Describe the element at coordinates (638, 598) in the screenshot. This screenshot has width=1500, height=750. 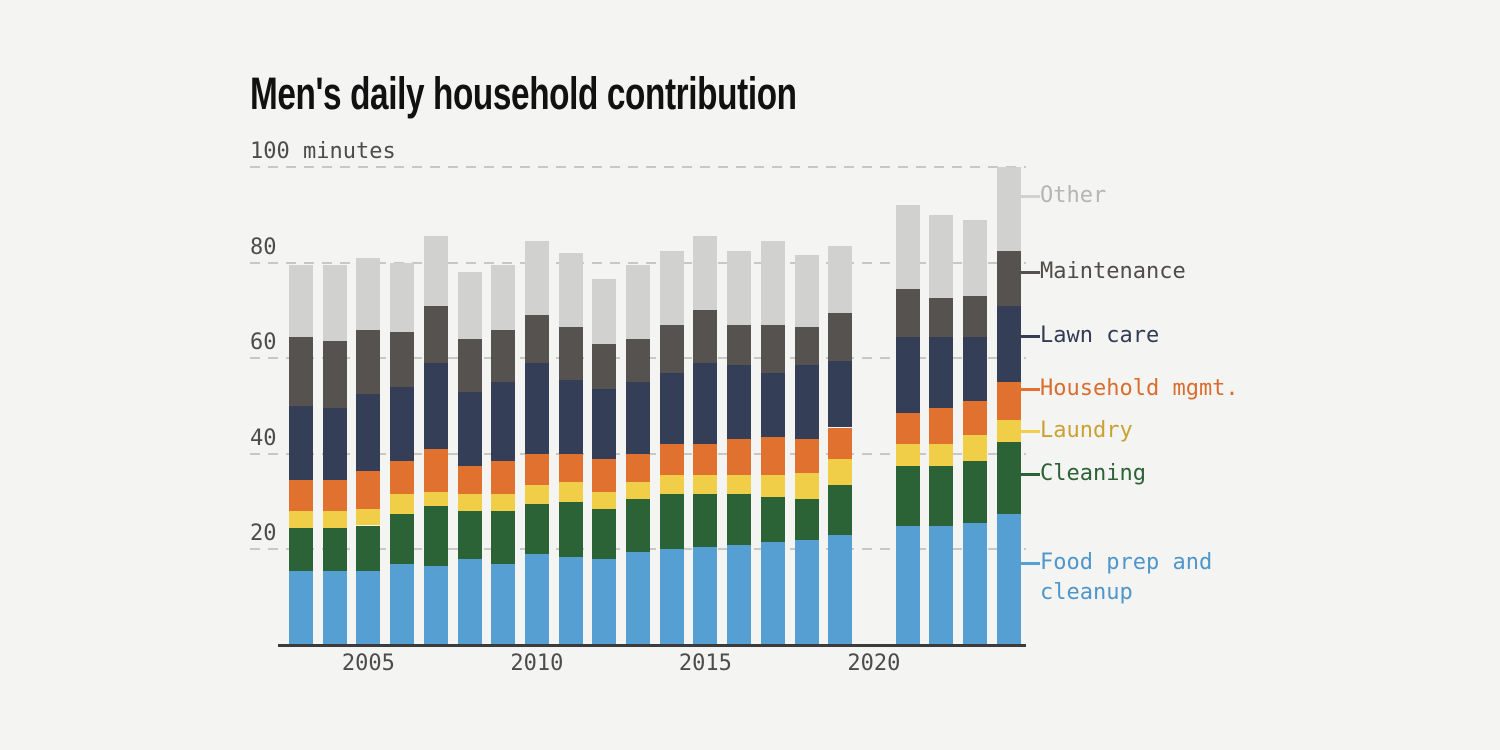
I see `bar-2013-food-prep-and-cleanup` at that location.